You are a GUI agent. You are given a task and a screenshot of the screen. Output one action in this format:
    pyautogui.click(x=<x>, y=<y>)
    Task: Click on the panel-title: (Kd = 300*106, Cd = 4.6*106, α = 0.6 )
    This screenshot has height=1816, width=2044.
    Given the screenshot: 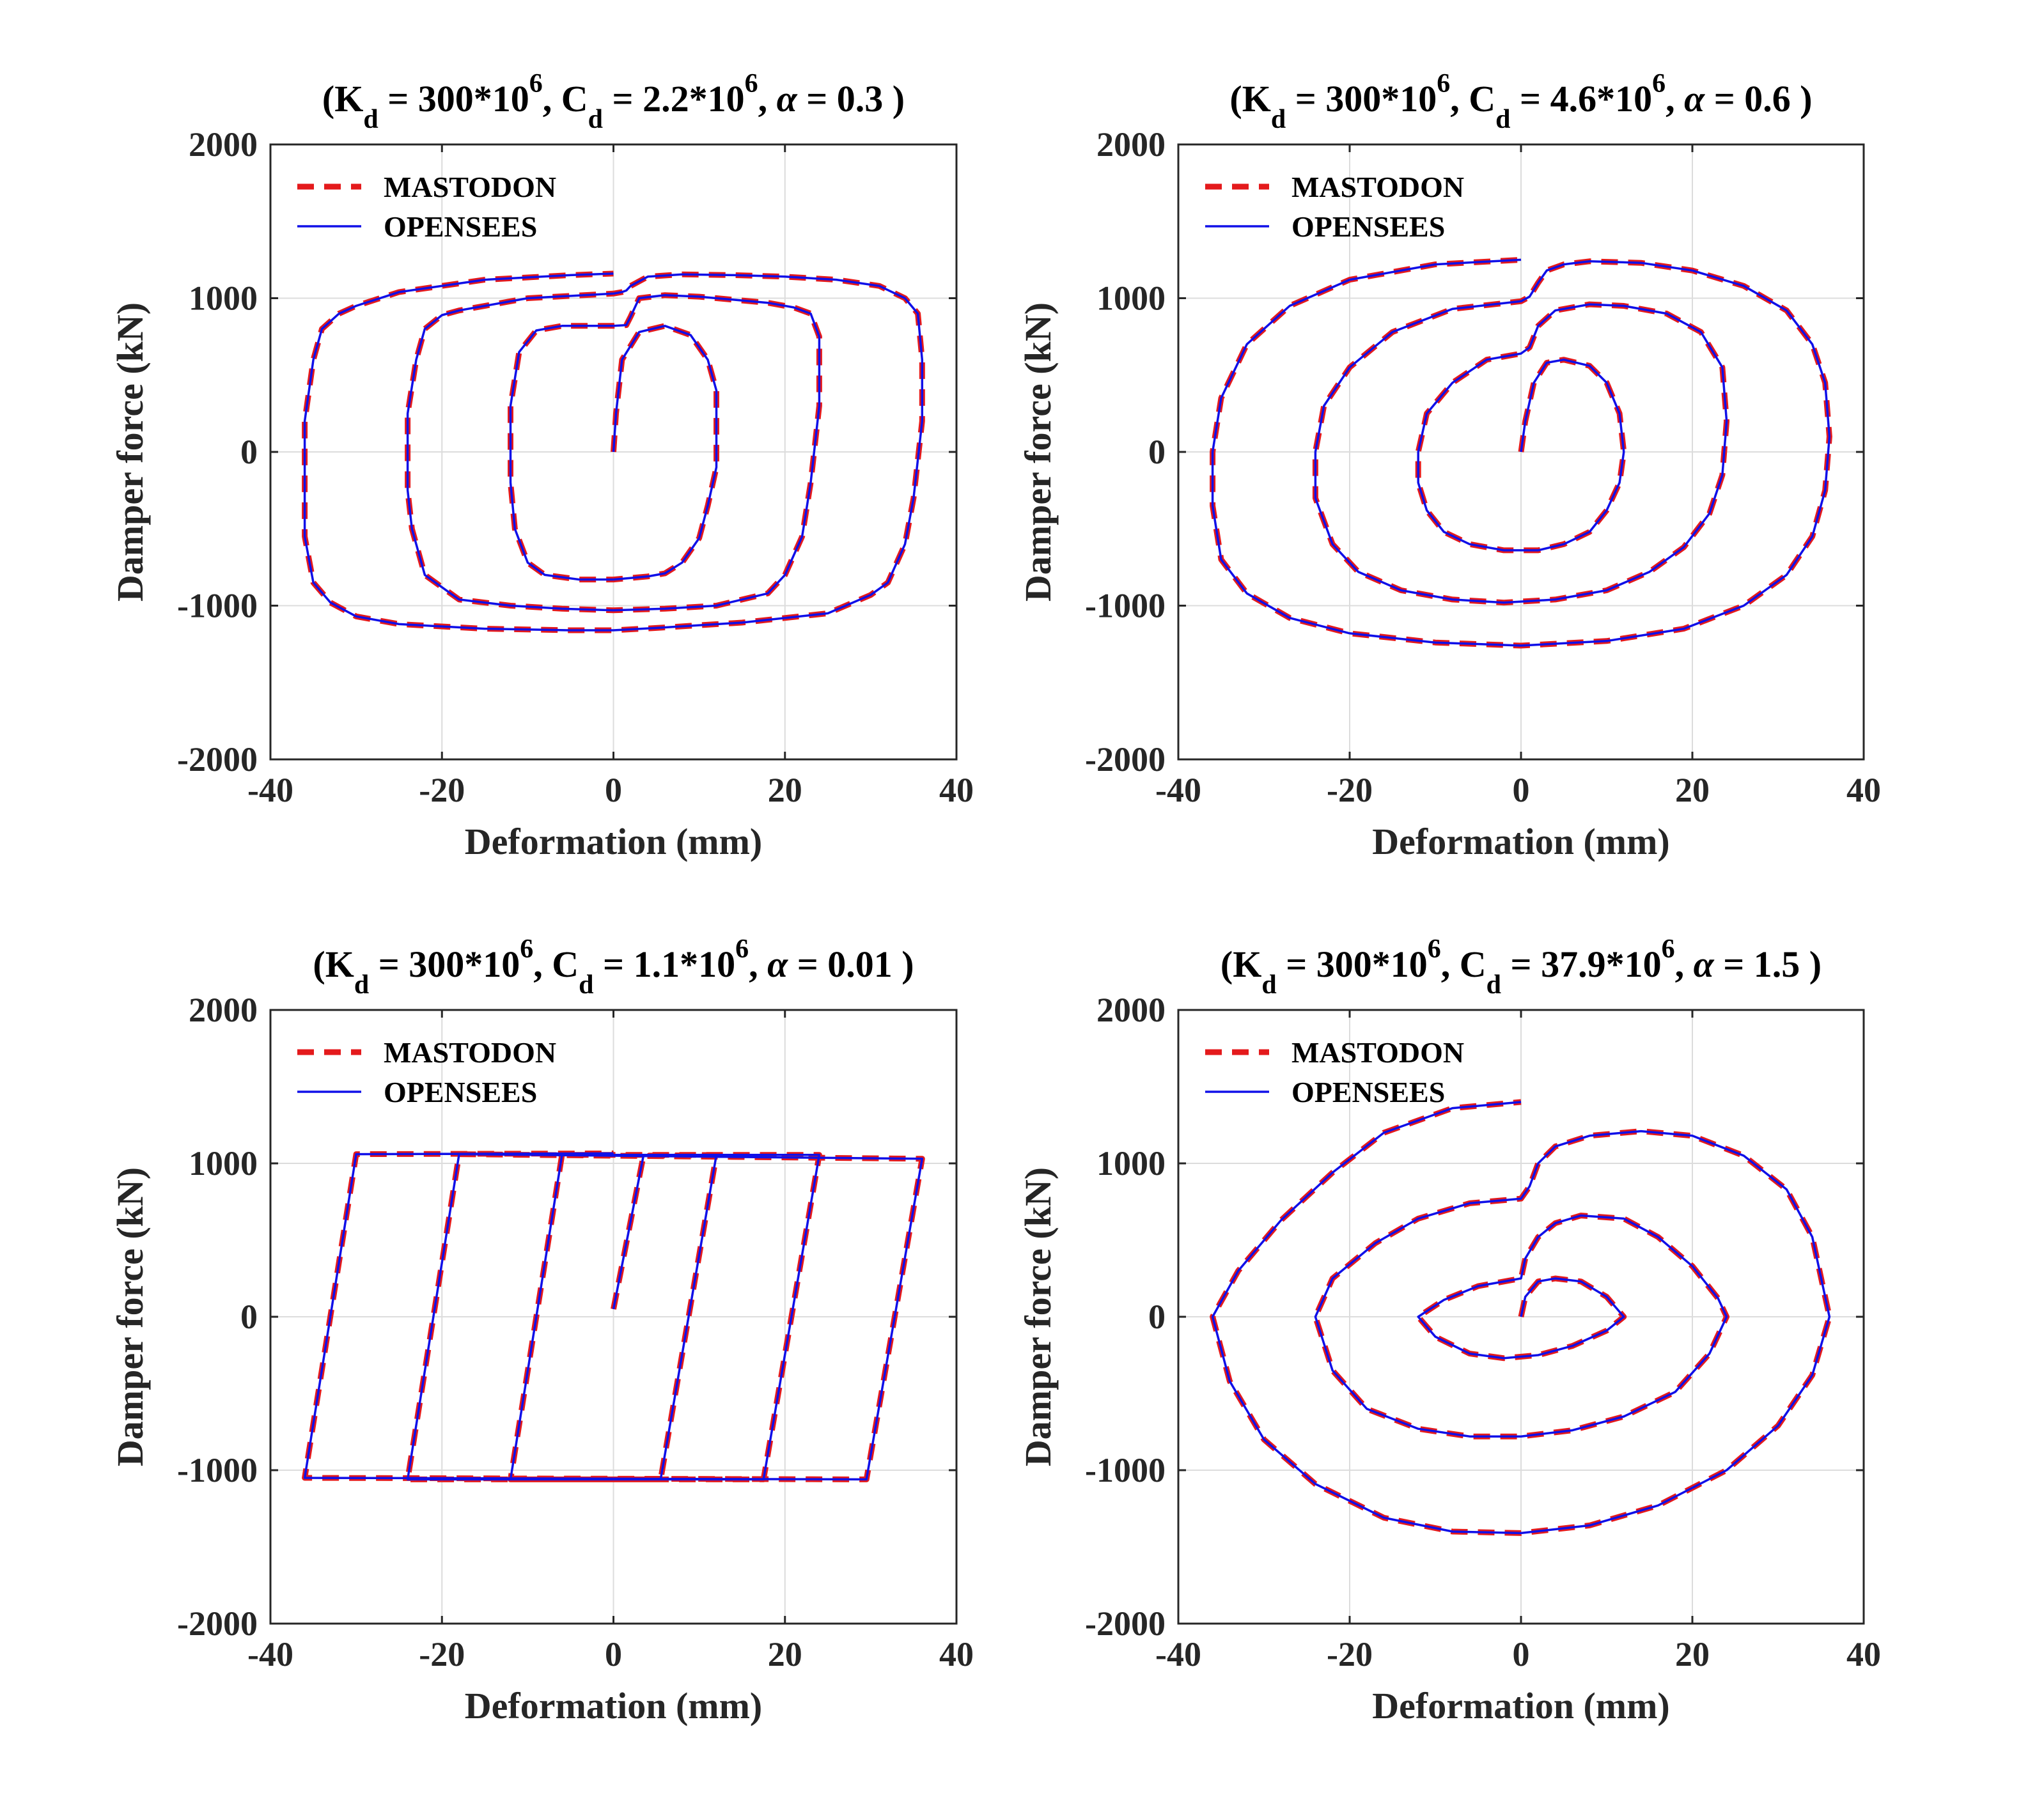 What is the action you would take?
    pyautogui.click(x=1520, y=101)
    